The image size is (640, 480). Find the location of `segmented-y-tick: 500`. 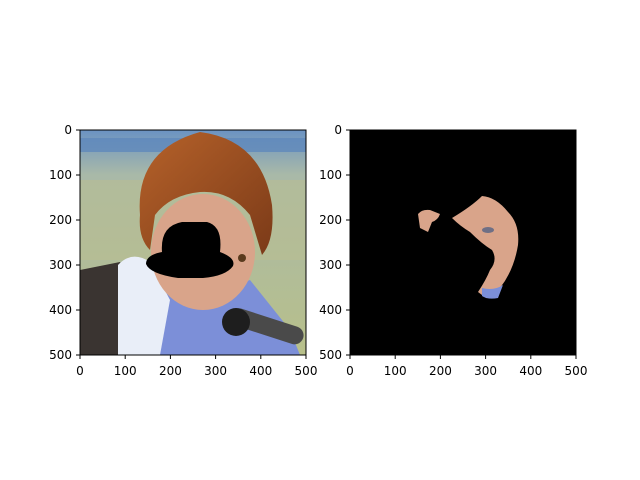

segmented-y-tick: 500 is located at coordinates (330, 355).